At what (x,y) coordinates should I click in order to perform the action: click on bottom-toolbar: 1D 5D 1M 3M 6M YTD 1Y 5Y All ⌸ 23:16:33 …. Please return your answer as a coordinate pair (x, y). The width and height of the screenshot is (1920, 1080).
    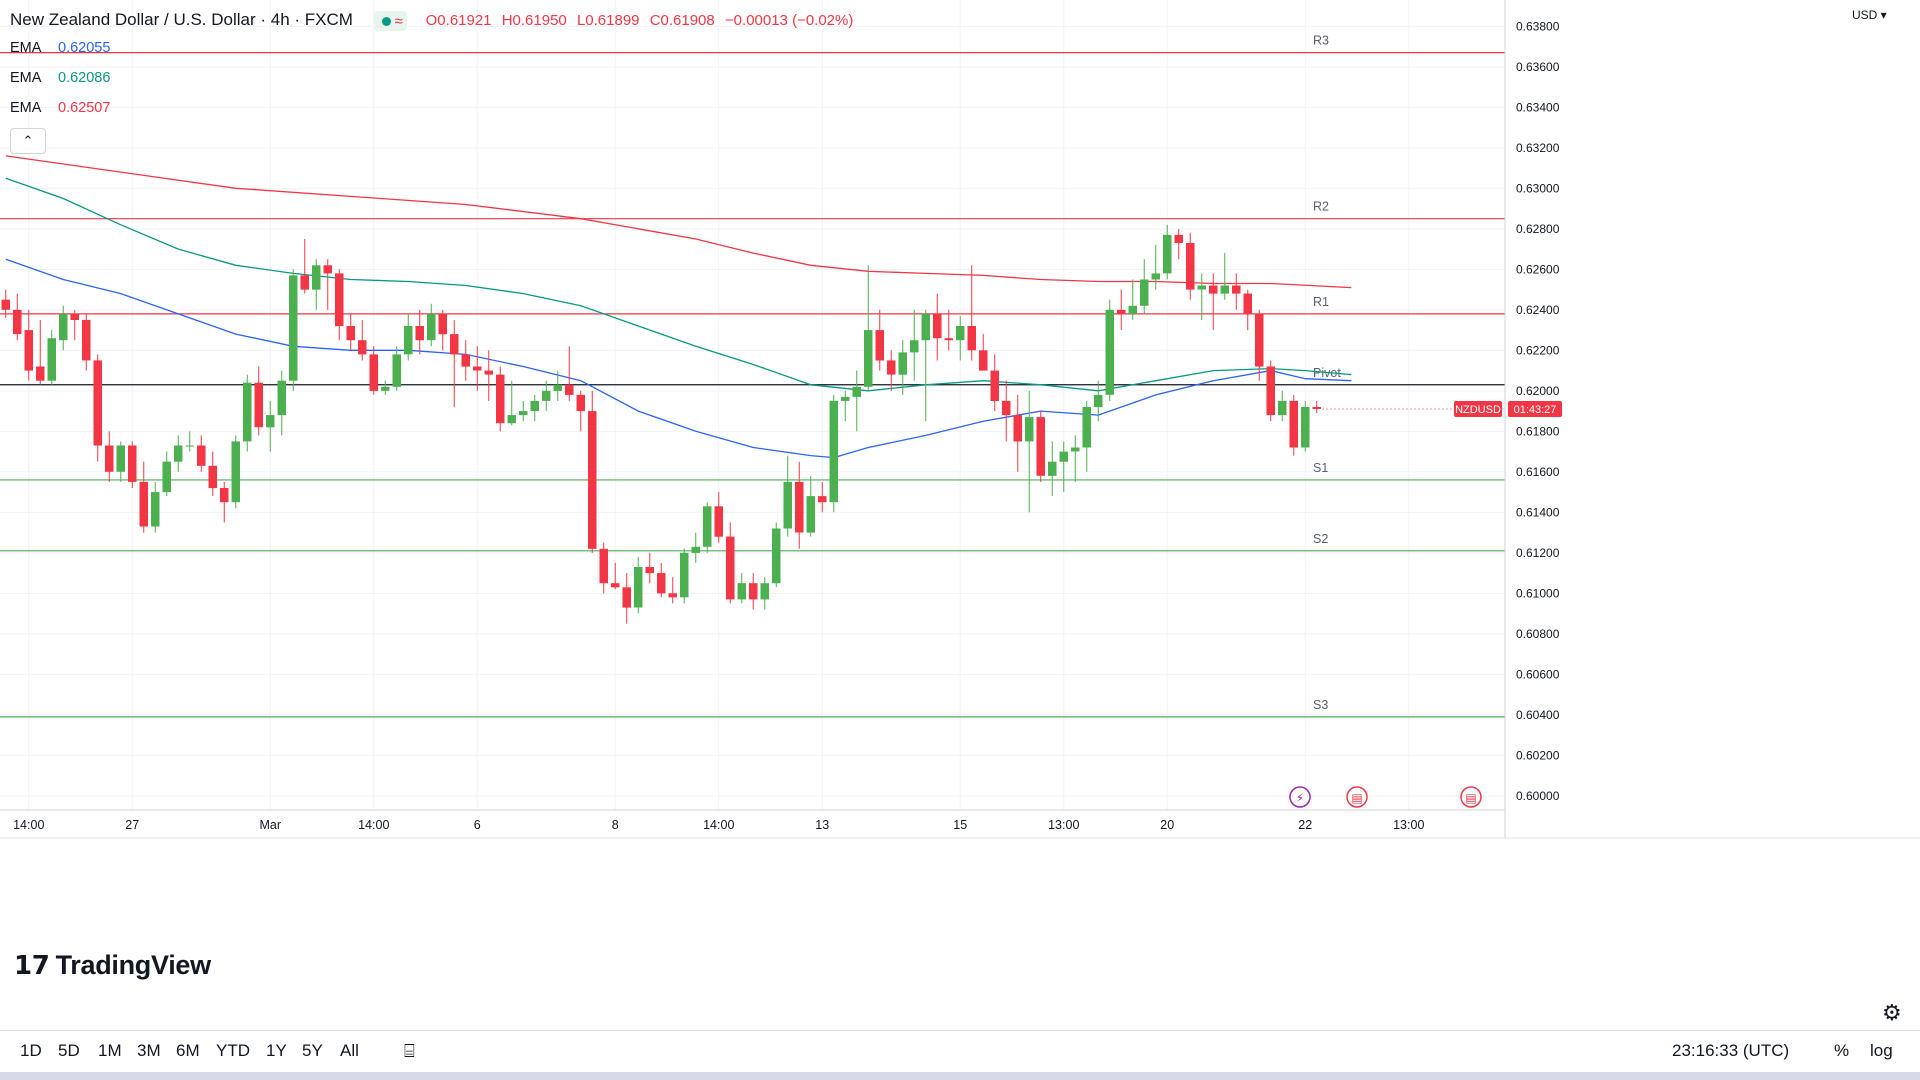
    Looking at the image, I should click on (960, 1051).